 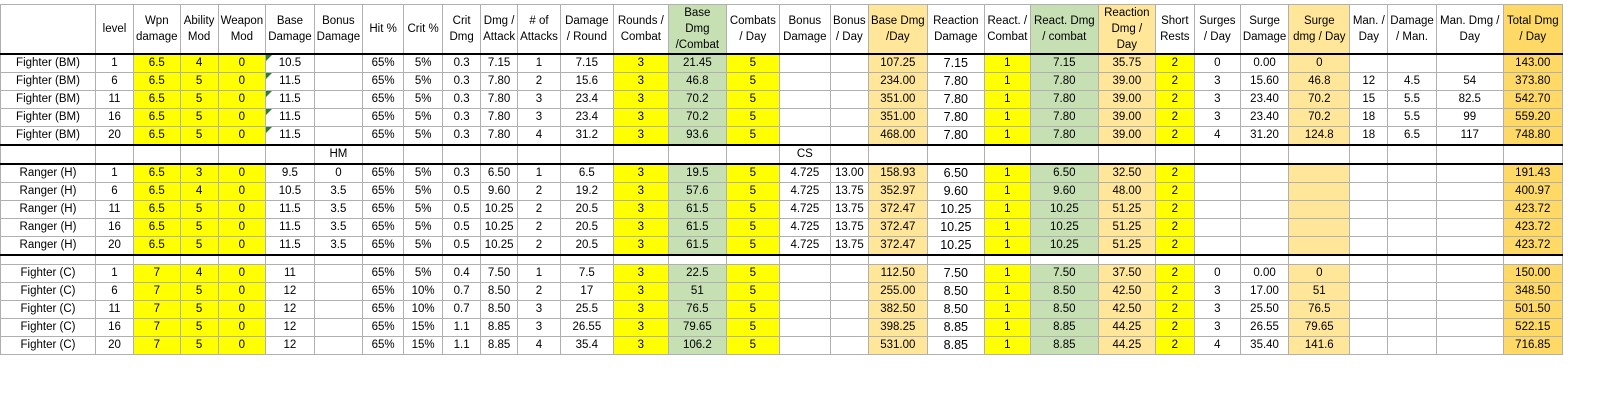 What do you see at coordinates (697, 246) in the screenshot?
I see `cell-base-dmg-per-combat: 61.5` at bounding box center [697, 246].